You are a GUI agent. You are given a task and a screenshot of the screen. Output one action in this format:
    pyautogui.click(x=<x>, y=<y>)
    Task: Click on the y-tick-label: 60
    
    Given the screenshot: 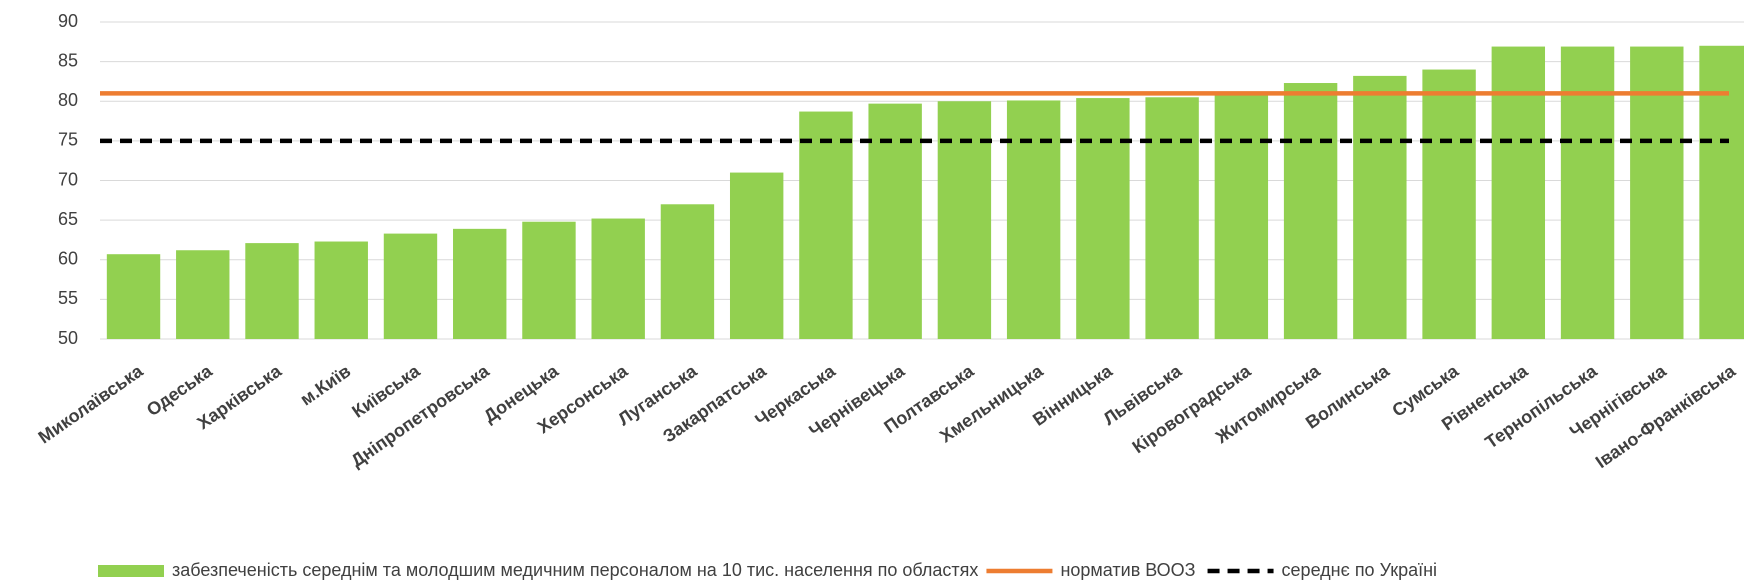 What is the action you would take?
    pyautogui.click(x=68, y=259)
    